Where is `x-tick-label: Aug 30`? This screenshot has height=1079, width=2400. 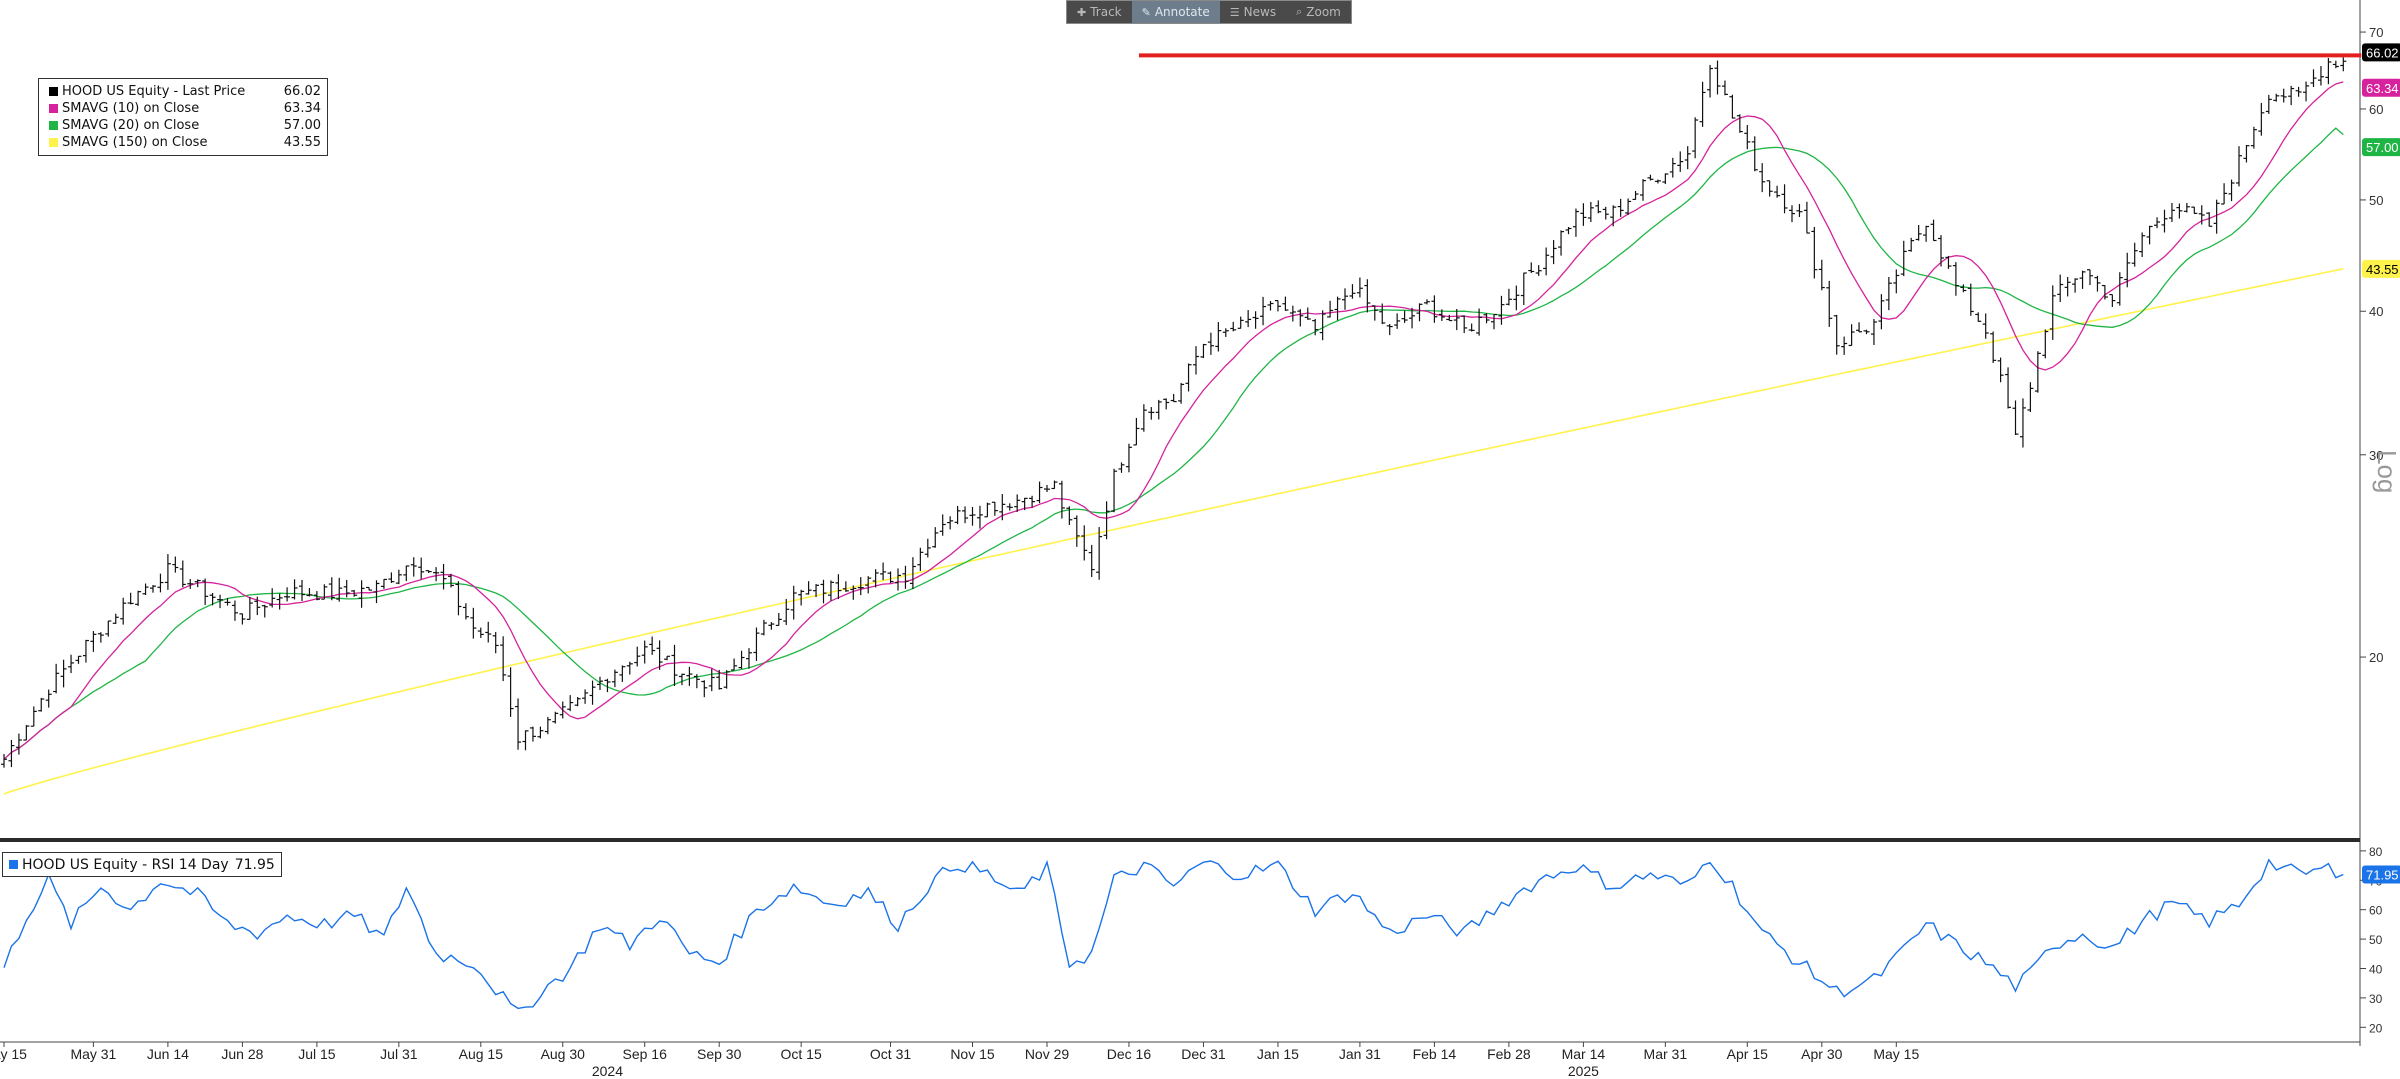 x-tick-label: Aug 30 is located at coordinates (563, 1054).